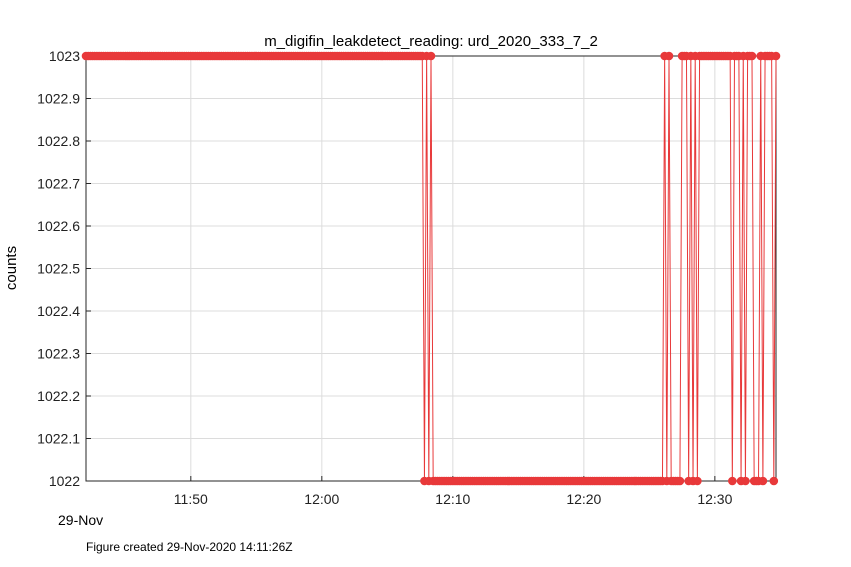  I want to click on x-tick-label: 11:50, so click(191, 499).